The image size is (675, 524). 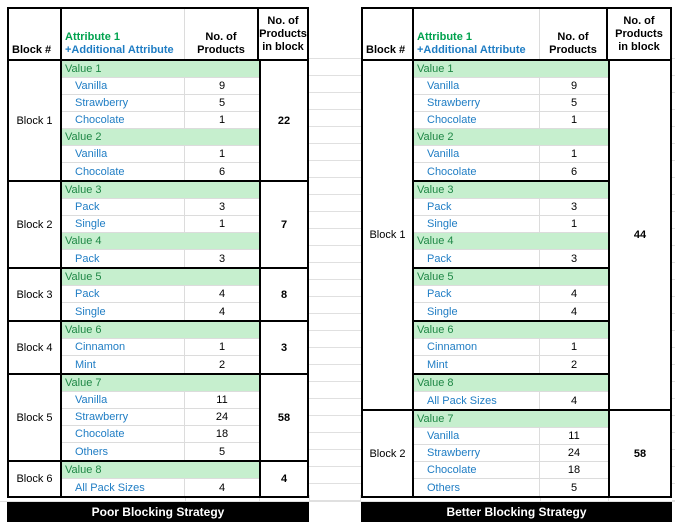 I want to click on block-total-cell: 4, so click(x=283, y=479).